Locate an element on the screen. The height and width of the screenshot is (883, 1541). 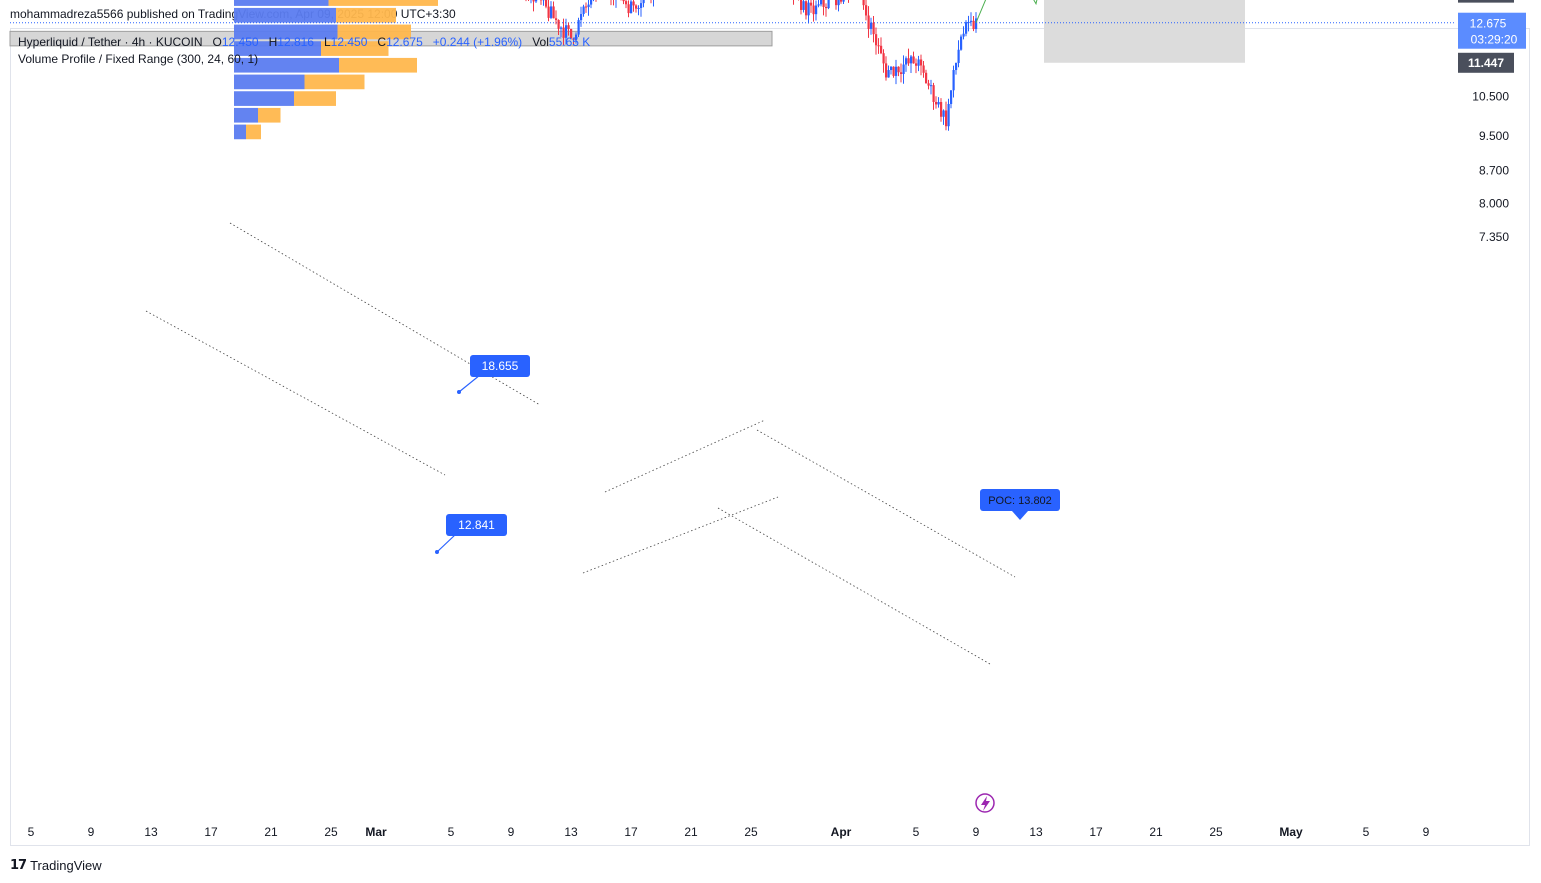
rising-channel-top is located at coordinates (685, 456).